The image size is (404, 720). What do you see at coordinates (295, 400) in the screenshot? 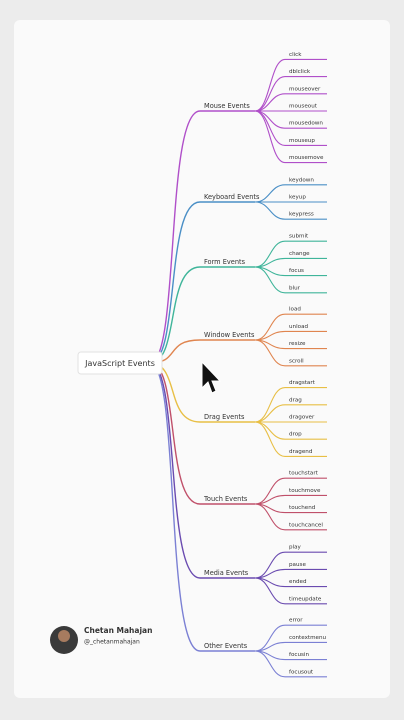
I see `child-label: drag` at bounding box center [295, 400].